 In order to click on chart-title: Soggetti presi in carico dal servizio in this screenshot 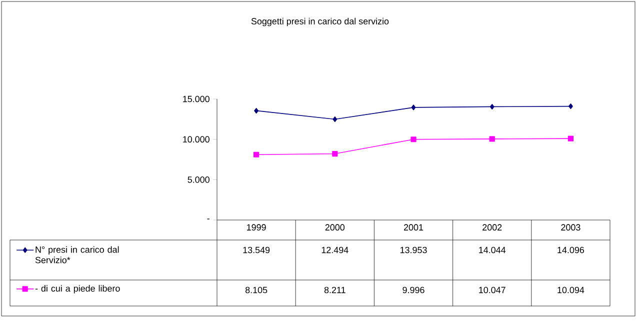, I will do `click(320, 22)`.